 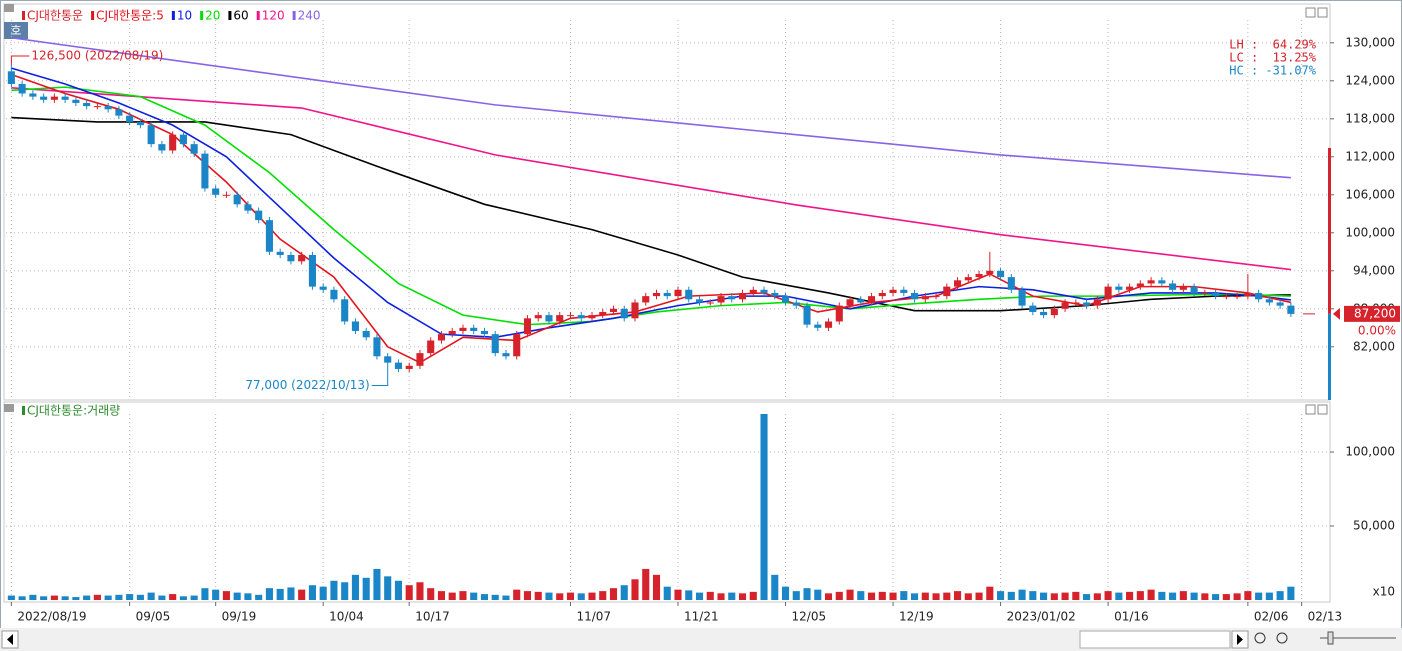 What do you see at coordinates (309, 16) in the screenshot?
I see `legend-label: 240` at bounding box center [309, 16].